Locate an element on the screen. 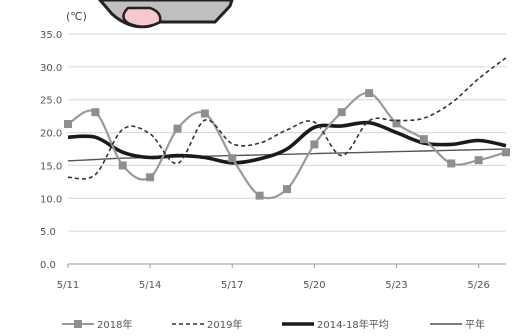 Image resolution: width=512 pixels, height=336 pixels. x-tick-label: 5/17 is located at coordinates (232, 285).